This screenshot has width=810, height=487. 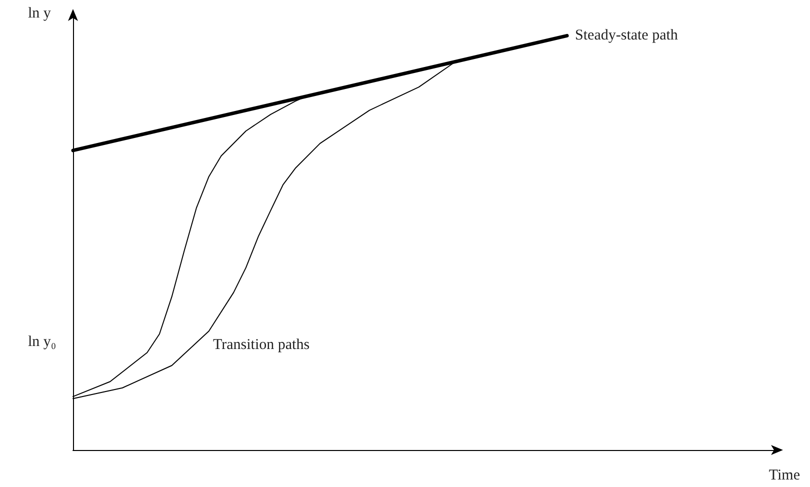 What do you see at coordinates (40, 14) in the screenshot?
I see `y-axis-title: ln y` at bounding box center [40, 14].